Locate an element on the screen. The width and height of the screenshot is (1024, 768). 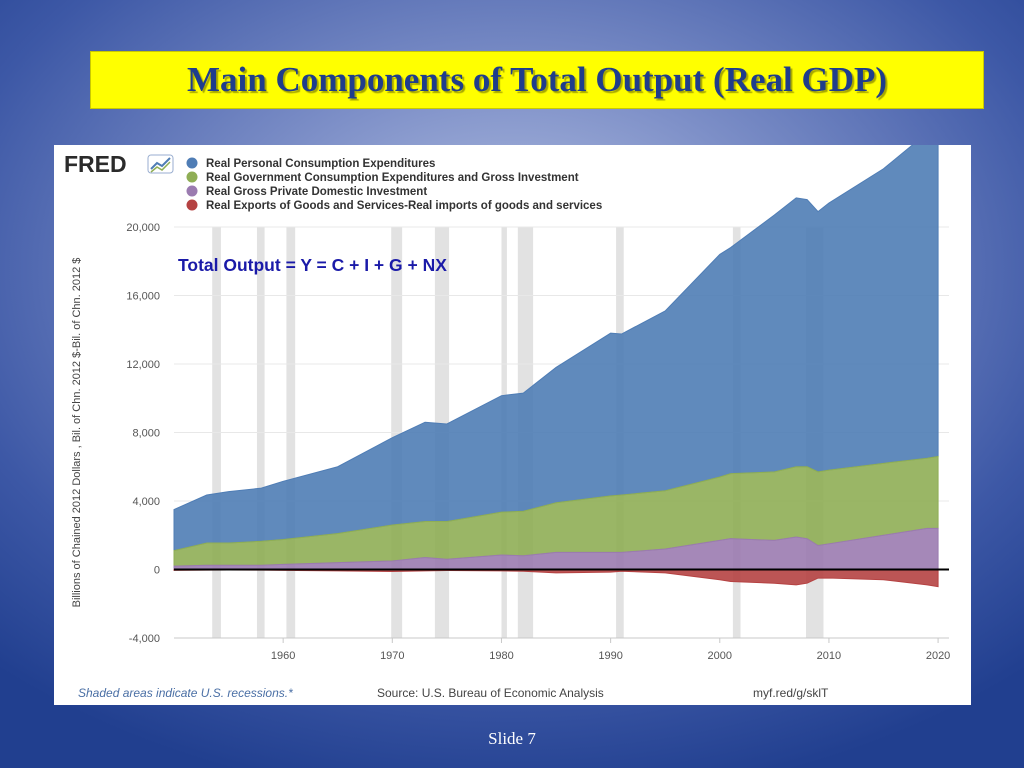
y-tick-label: -4,000 is located at coordinates (144, 639).